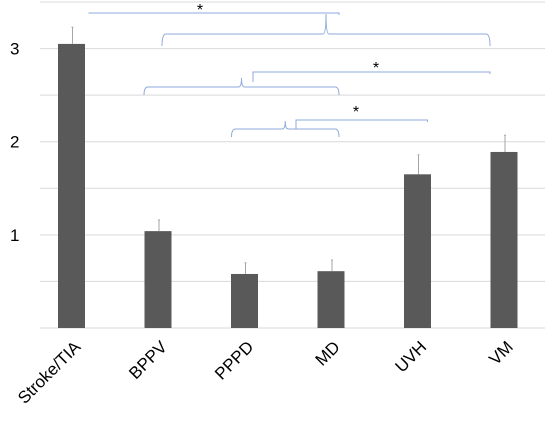 This screenshot has height=428, width=550. Describe the element at coordinates (417, 251) in the screenshot. I see `bar-uvh` at that location.